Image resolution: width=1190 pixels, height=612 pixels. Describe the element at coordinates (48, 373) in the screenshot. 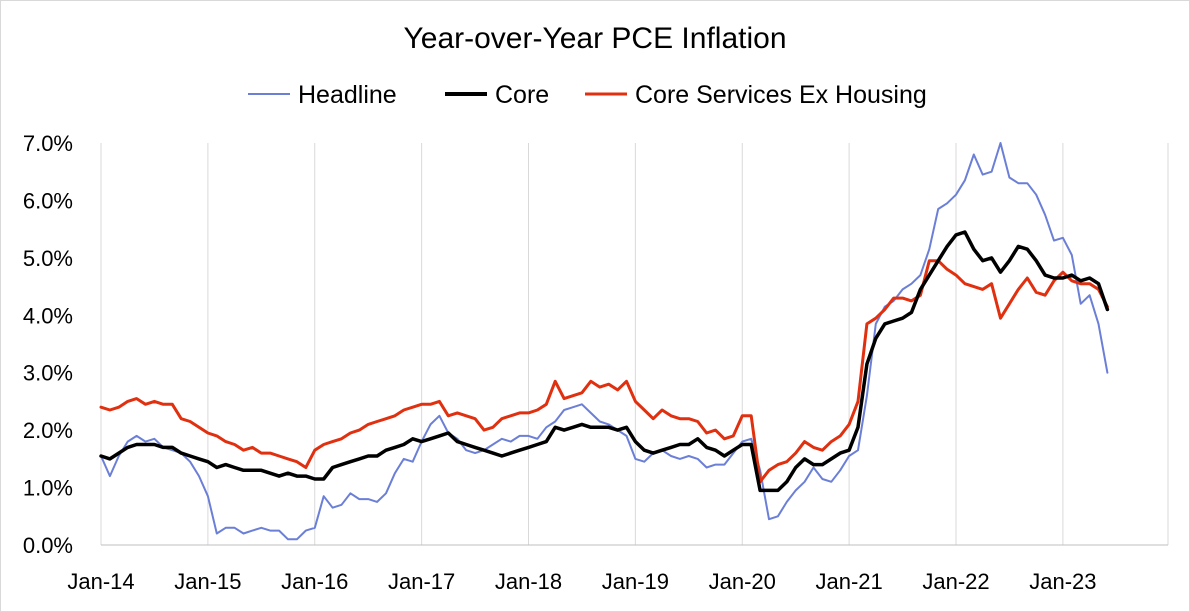

I see `y-tick-label: 3.0%` at that location.